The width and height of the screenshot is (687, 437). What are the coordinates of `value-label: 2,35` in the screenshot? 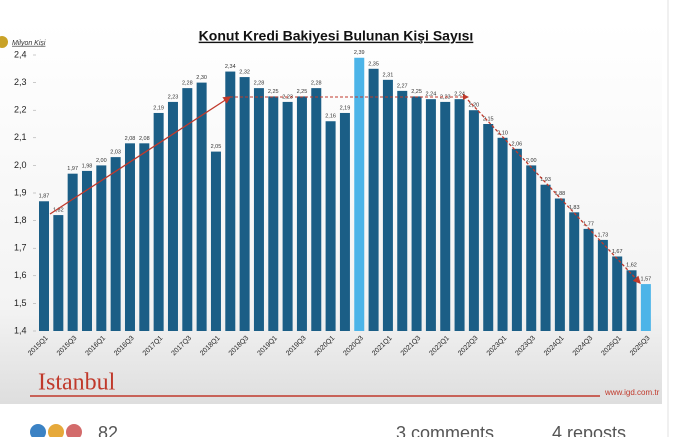 It's located at (373, 64).